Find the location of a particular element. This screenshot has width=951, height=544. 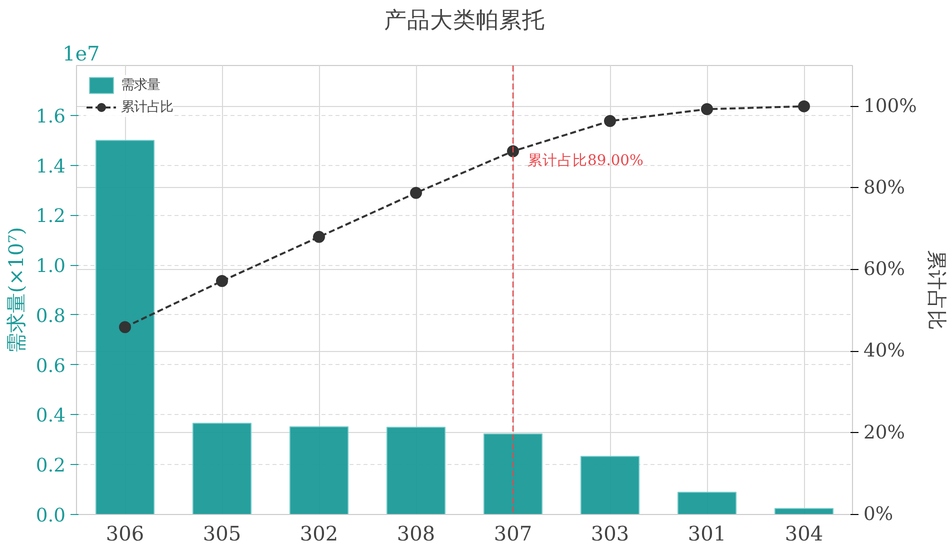

y-tick-label: 0.6 is located at coordinates (51, 366).